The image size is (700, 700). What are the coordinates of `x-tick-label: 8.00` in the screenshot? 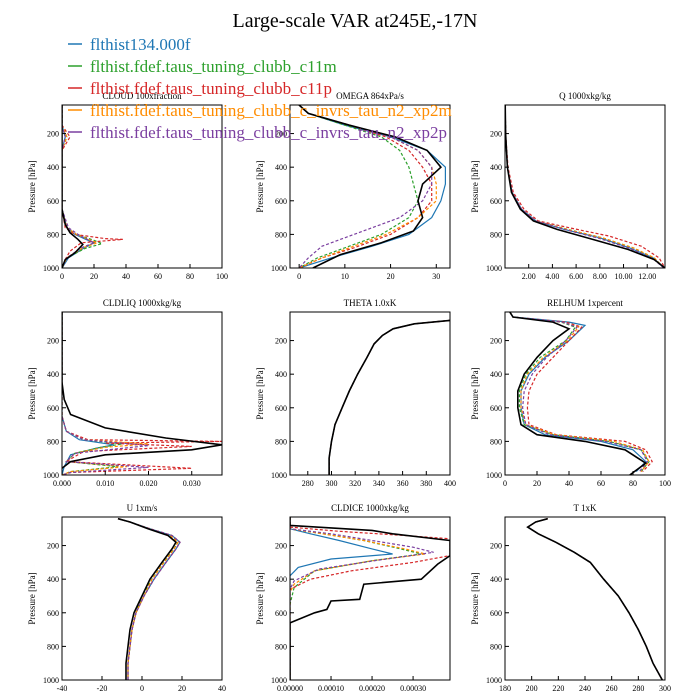 It's located at (600, 276).